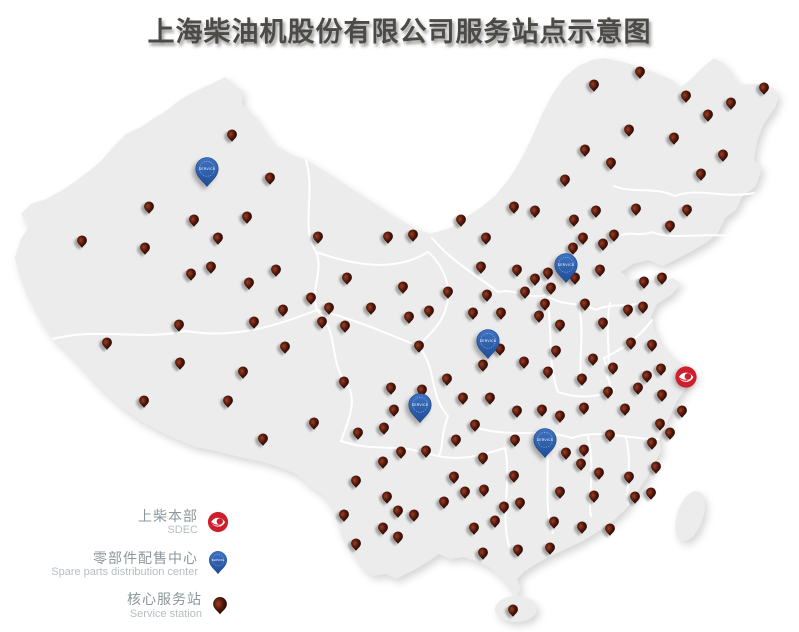 The width and height of the screenshot is (799, 632). What do you see at coordinates (686, 377) in the screenshot?
I see `sdec-headquarters-marker` at bounding box center [686, 377].